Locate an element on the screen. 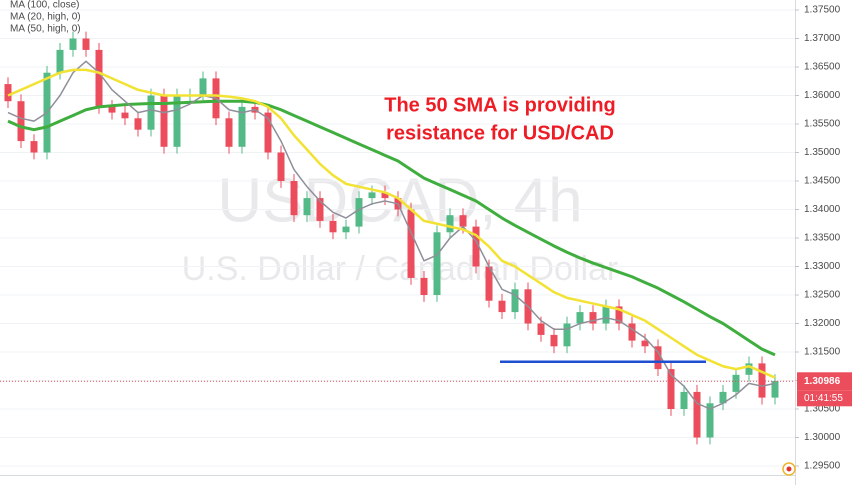 This screenshot has height=485, width=852. y-tick-label: 1.36000 is located at coordinates (822, 95).